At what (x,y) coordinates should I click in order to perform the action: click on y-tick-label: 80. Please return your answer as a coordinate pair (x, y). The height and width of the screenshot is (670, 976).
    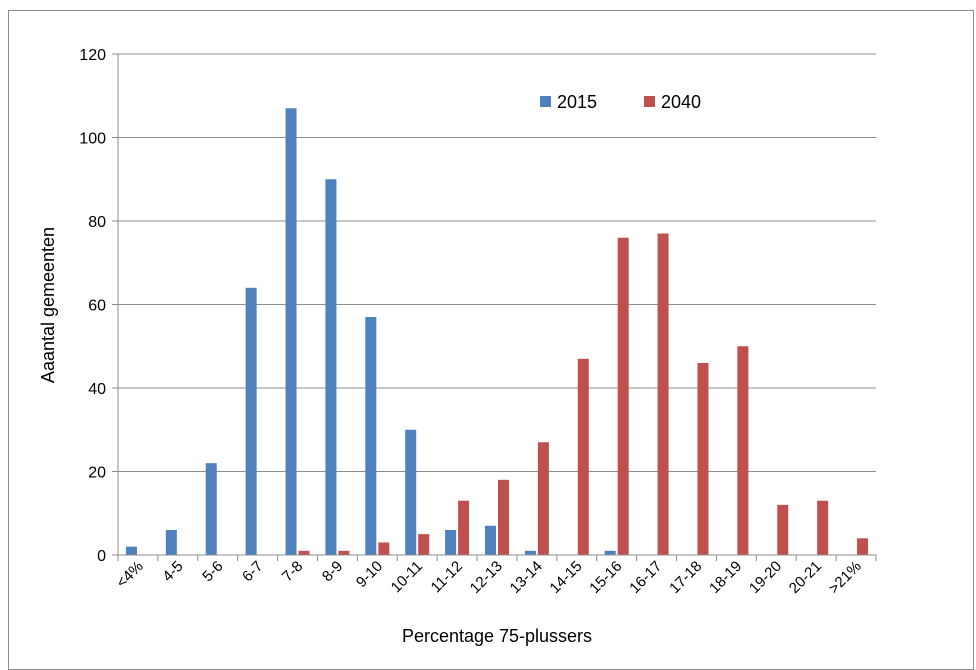
    Looking at the image, I should click on (97, 222).